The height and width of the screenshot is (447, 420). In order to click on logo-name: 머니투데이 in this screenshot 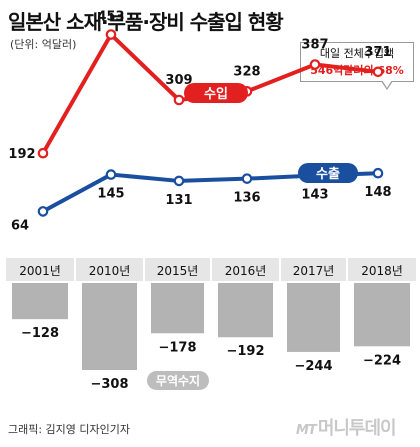, I will do `click(357, 428)`.